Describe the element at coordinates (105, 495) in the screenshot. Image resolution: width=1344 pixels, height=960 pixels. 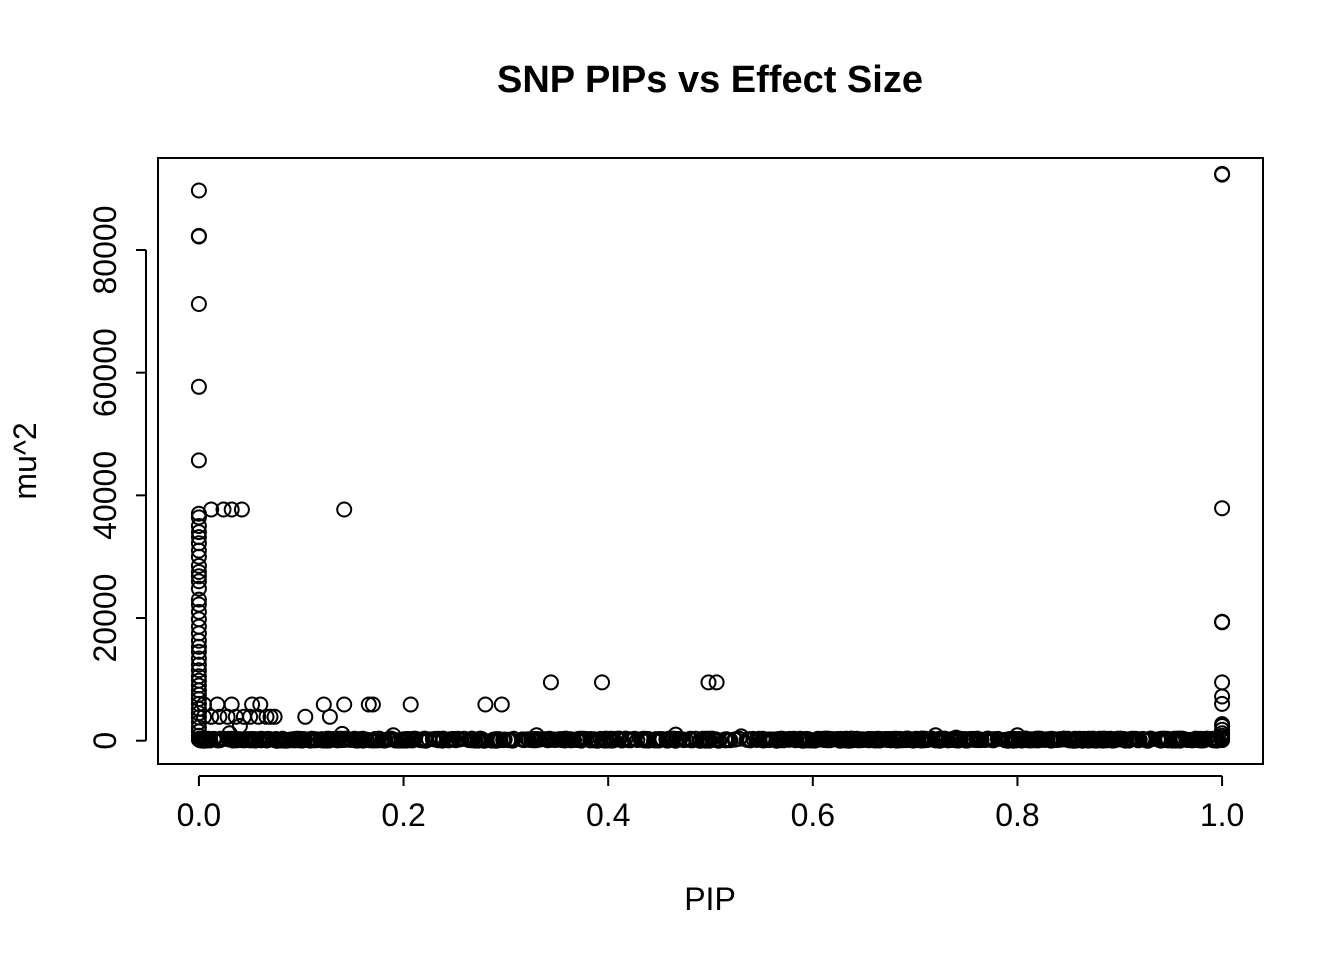
I see `y-tick-label: 40000` at that location.